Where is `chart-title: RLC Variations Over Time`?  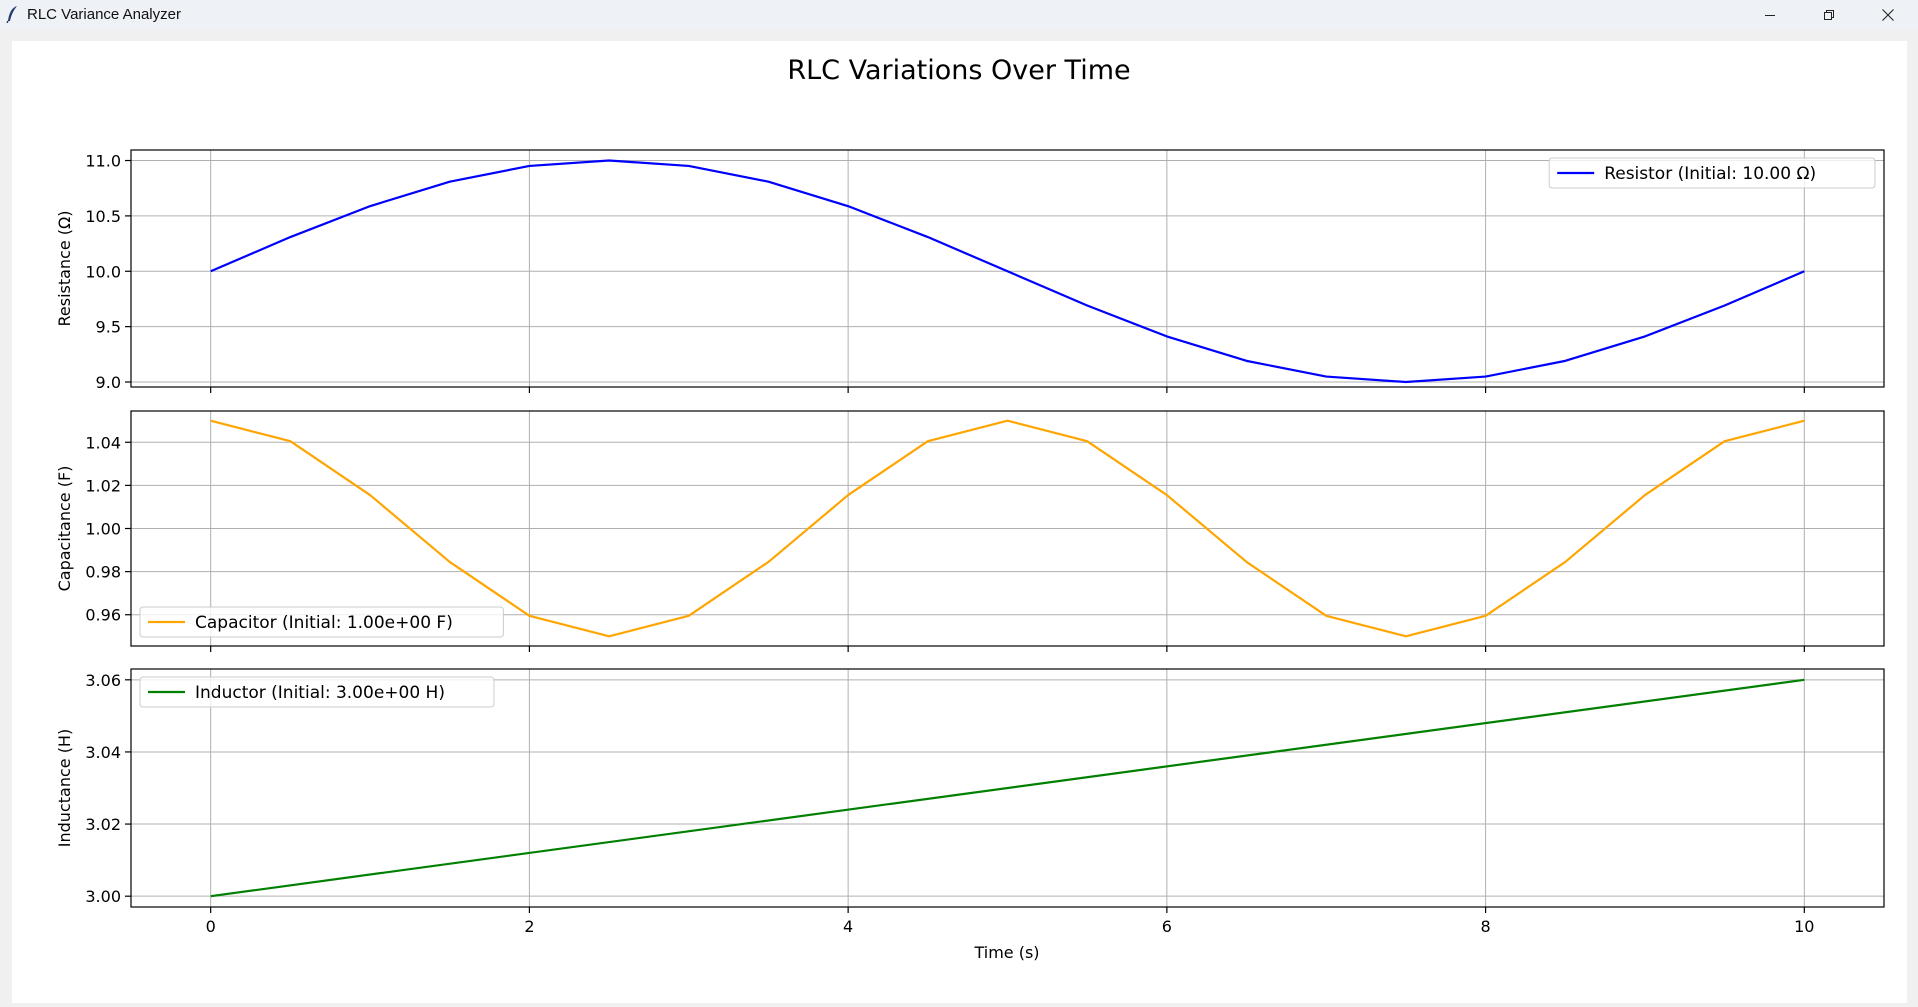
chart-title: RLC Variations Over Time is located at coordinates (958, 70).